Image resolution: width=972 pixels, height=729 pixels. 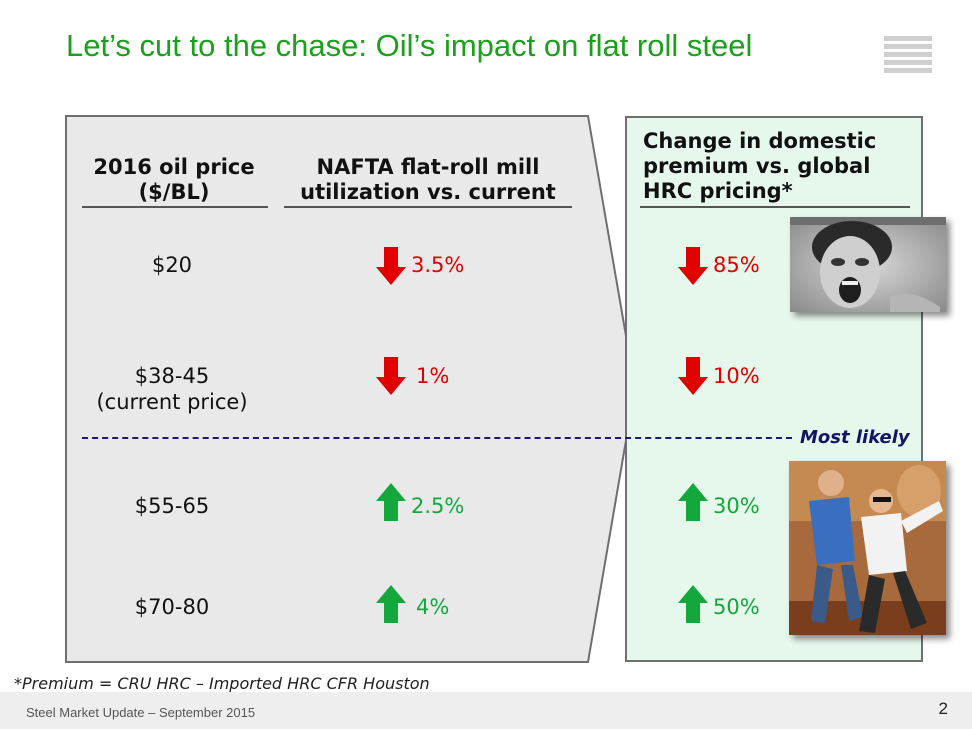 I want to click on premium-row-2: 10%, so click(x=736, y=376).